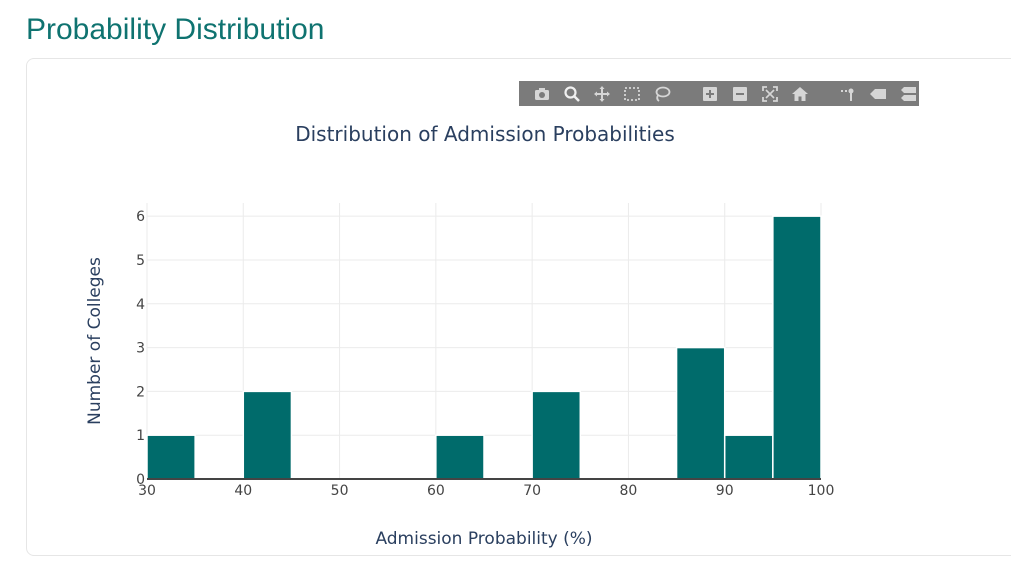  What do you see at coordinates (710, 94) in the screenshot?
I see `zoom-in-icon` at bounding box center [710, 94].